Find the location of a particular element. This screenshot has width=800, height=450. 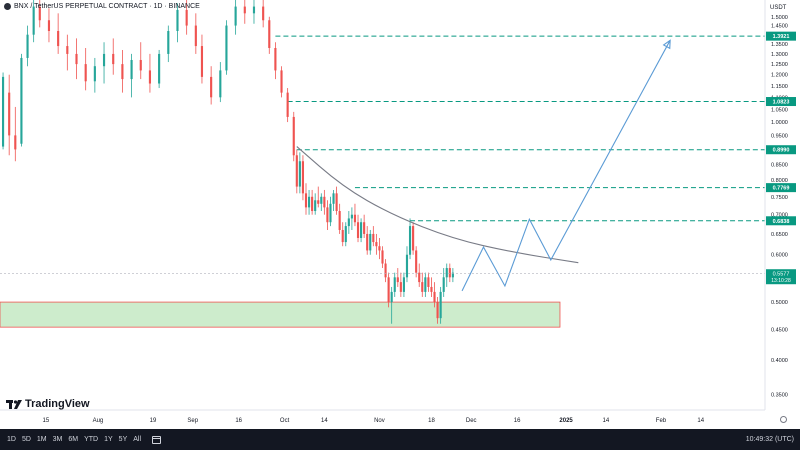

price-tick-label: 1.5000 is located at coordinates (779, 18).